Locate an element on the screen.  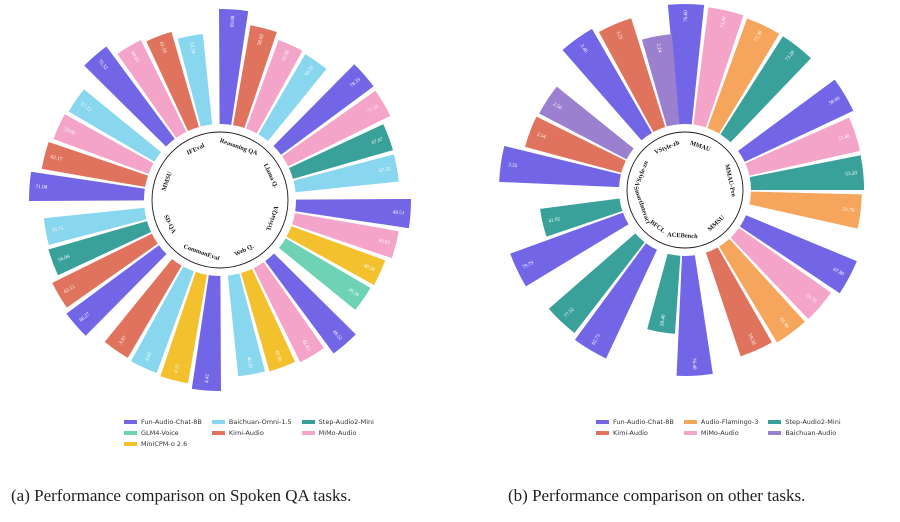
bar-vstyle-zn-baichuan-audio is located at coordinates (586, 123).